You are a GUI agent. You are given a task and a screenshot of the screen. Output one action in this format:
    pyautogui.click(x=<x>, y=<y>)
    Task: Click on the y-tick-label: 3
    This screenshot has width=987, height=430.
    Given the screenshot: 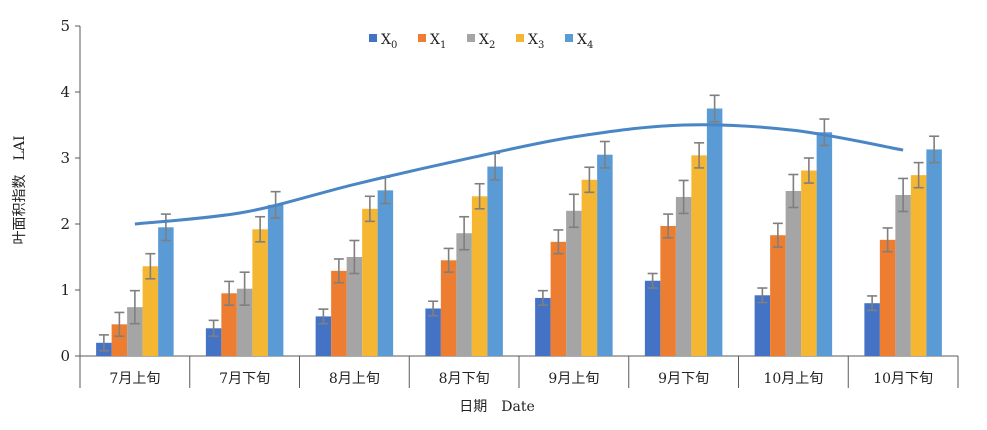 What is the action you would take?
    pyautogui.click(x=65, y=158)
    